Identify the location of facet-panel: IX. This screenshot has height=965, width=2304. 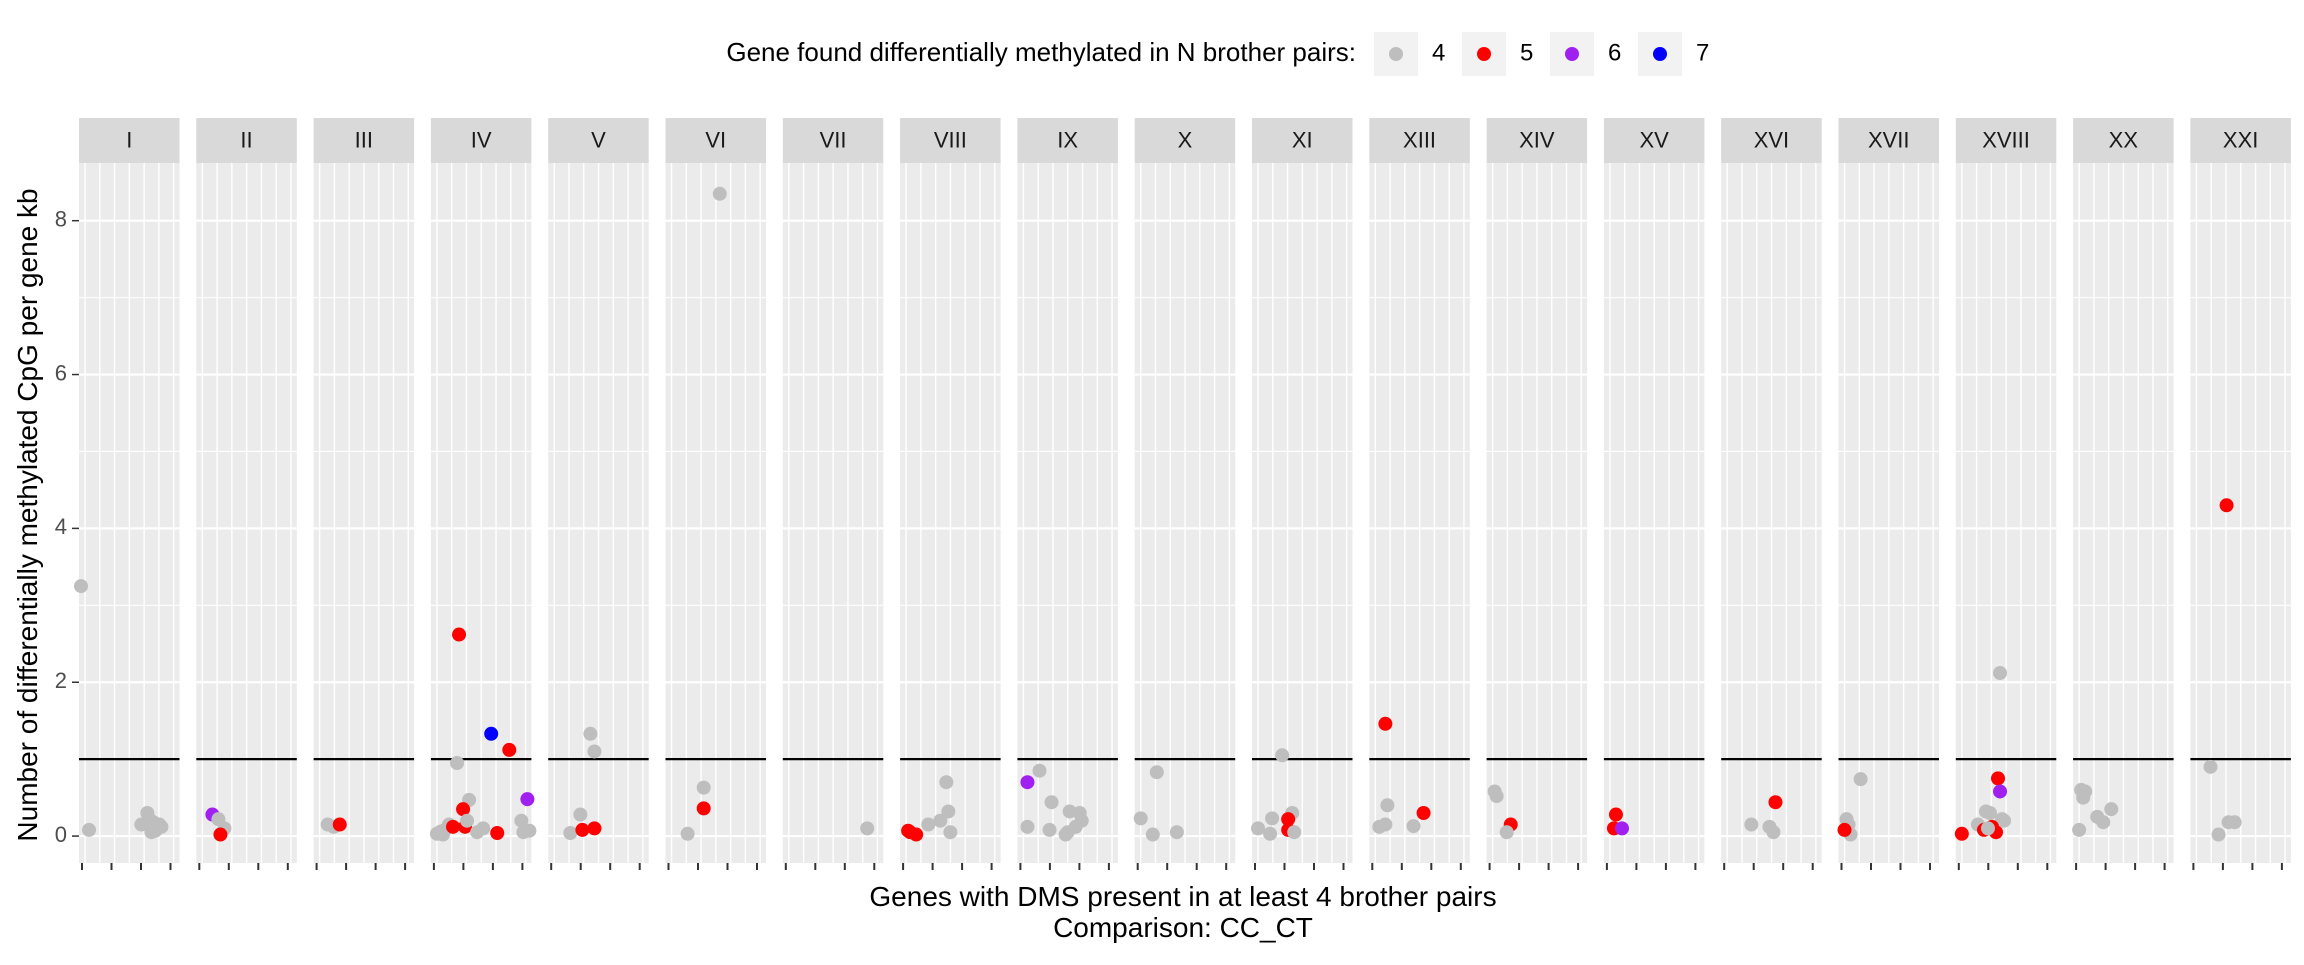
(1067, 494).